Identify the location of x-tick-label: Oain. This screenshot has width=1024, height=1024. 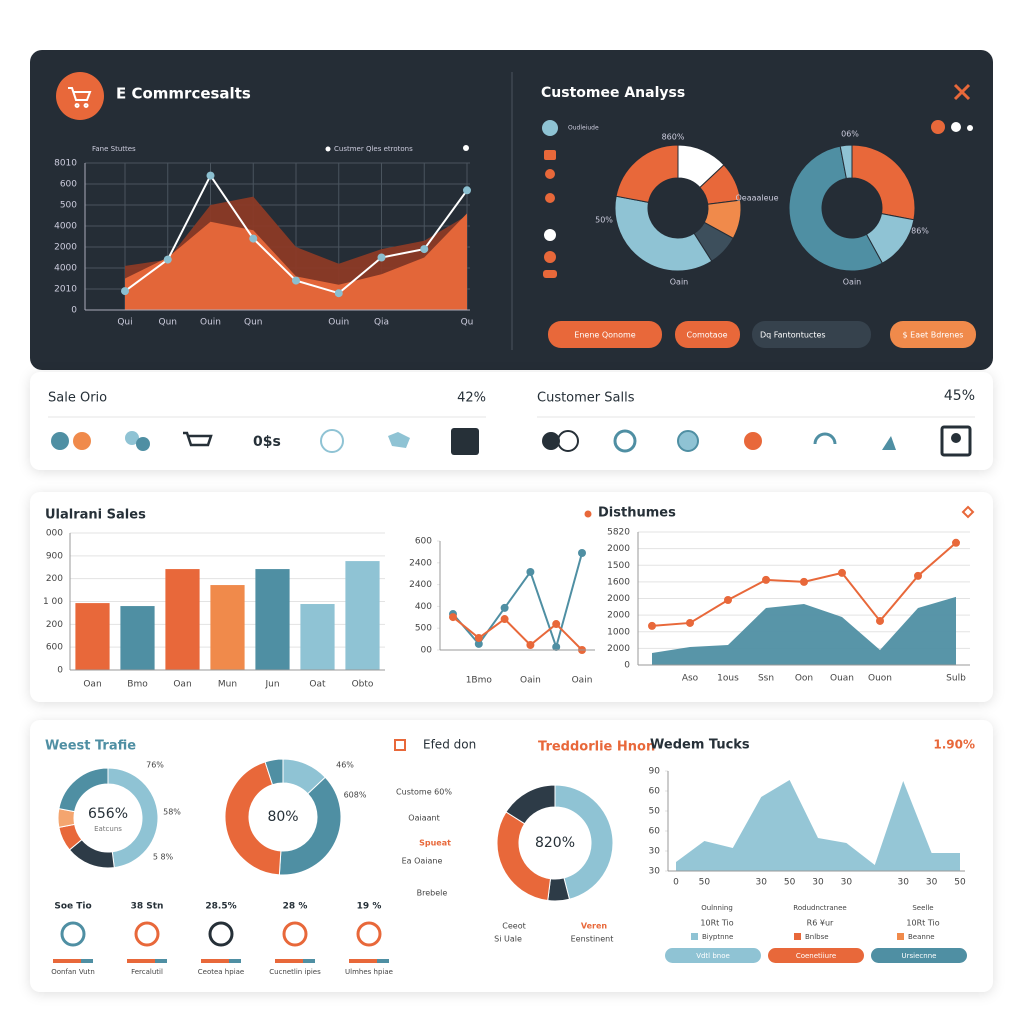
(582, 681).